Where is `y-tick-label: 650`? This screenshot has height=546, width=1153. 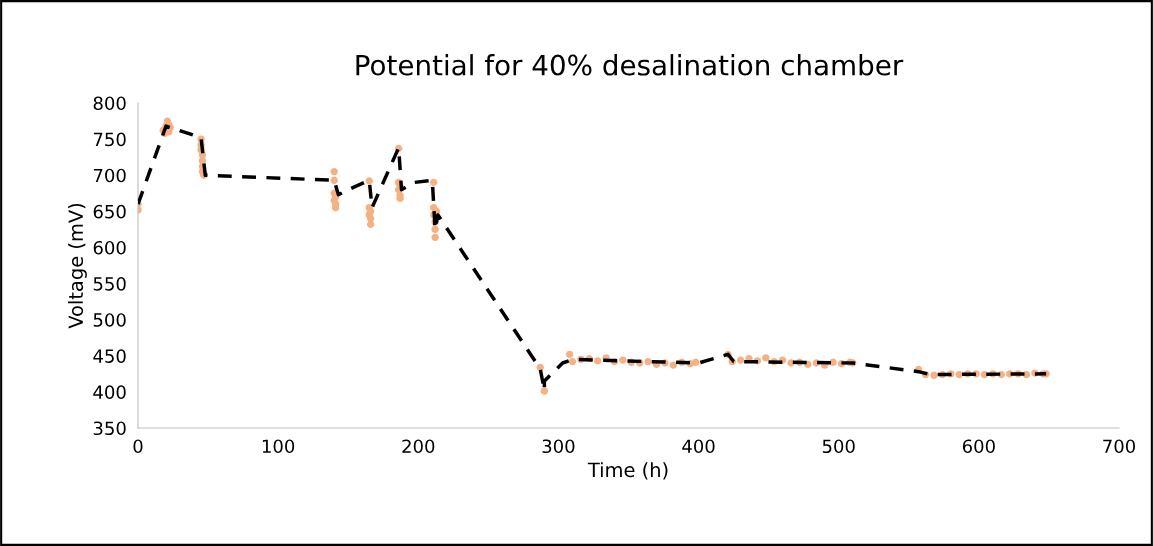 y-tick-label: 650 is located at coordinates (109, 211).